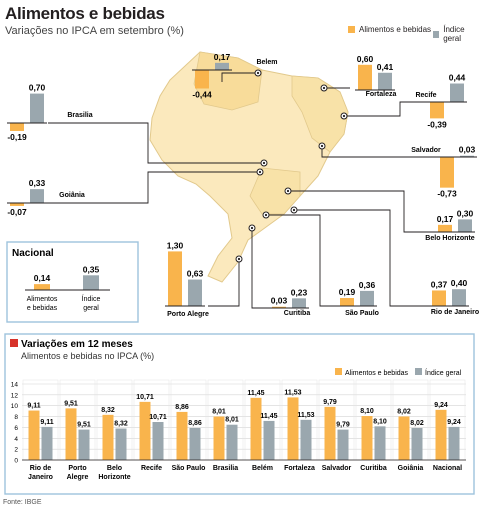 This screenshot has height=510, width=480. Describe the element at coordinates (202, 79) in the screenshot. I see `bar-alimentos-belem` at that location.